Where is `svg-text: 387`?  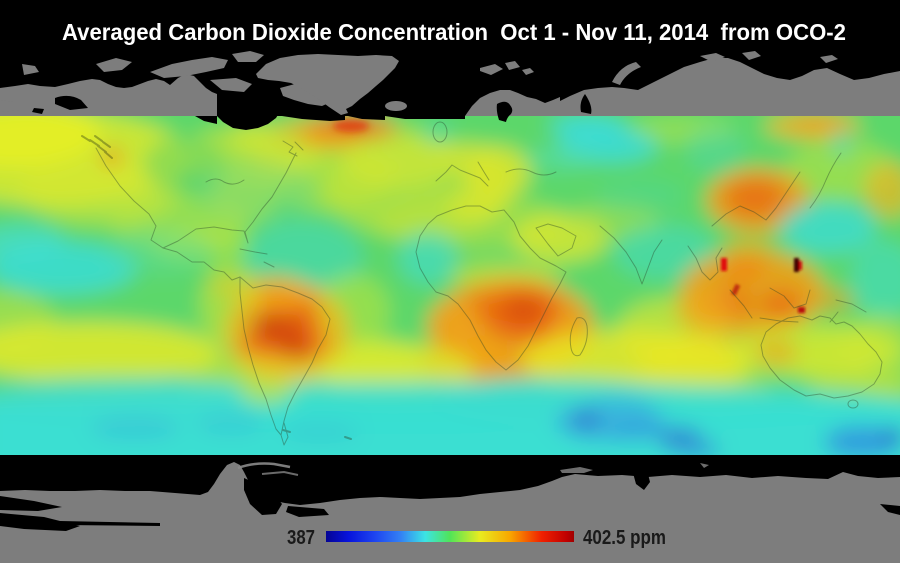
svg-text: 387 is located at coordinates (301, 537).